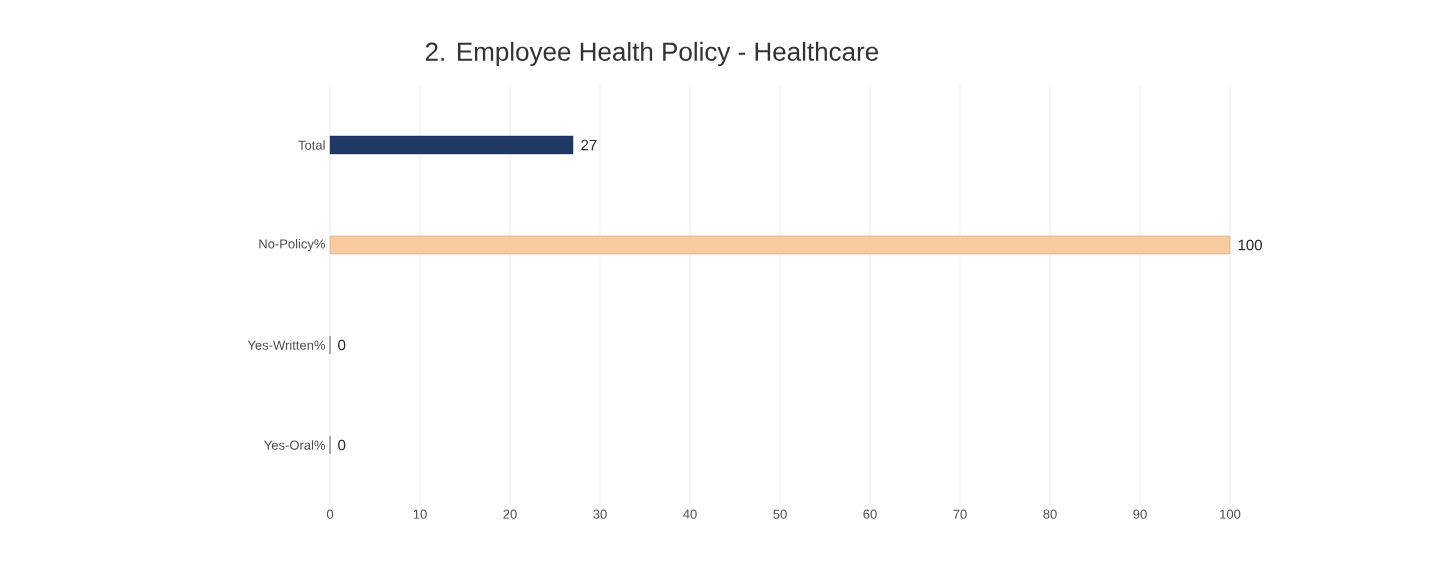 The image size is (1445, 575). I want to click on y-tick-label: Total, so click(311, 145).